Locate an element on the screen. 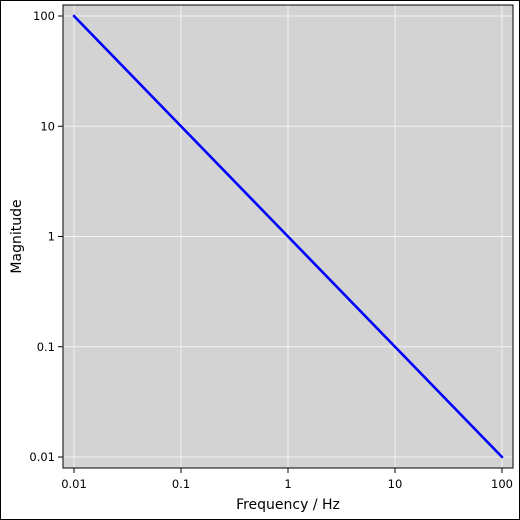 This screenshot has height=520, width=520. x-tick-label: 1 is located at coordinates (287, 484).